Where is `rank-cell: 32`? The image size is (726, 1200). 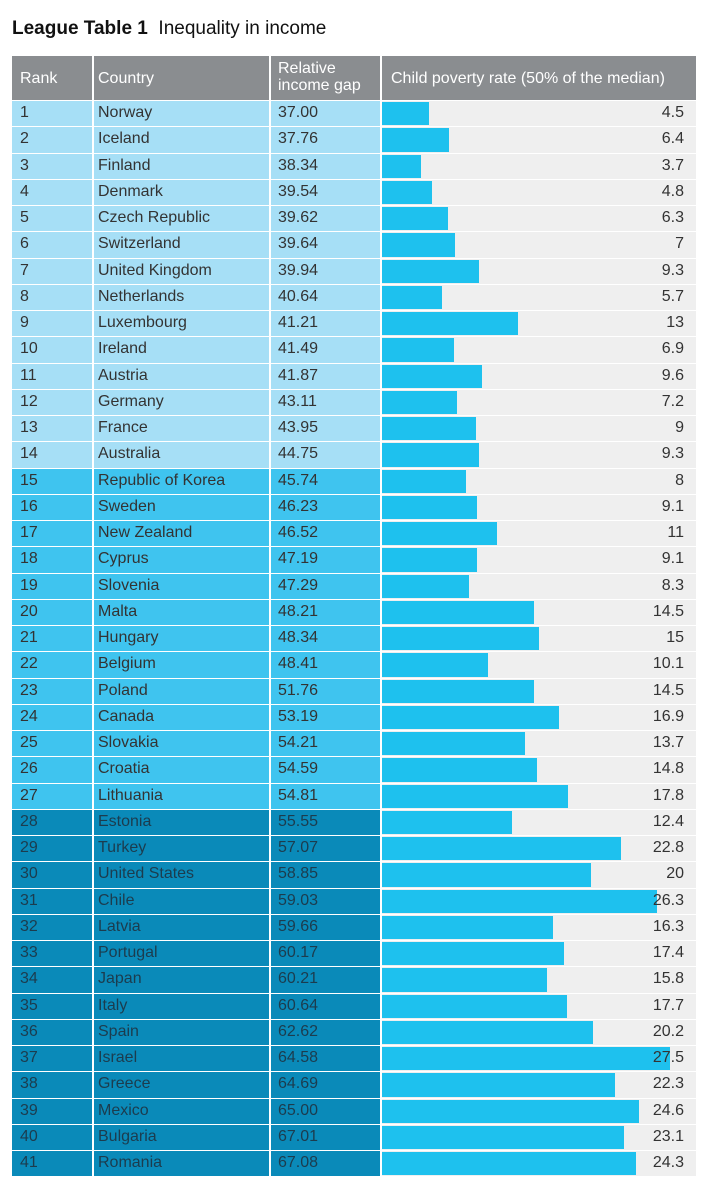
rank-cell: 32 is located at coordinates (52, 927).